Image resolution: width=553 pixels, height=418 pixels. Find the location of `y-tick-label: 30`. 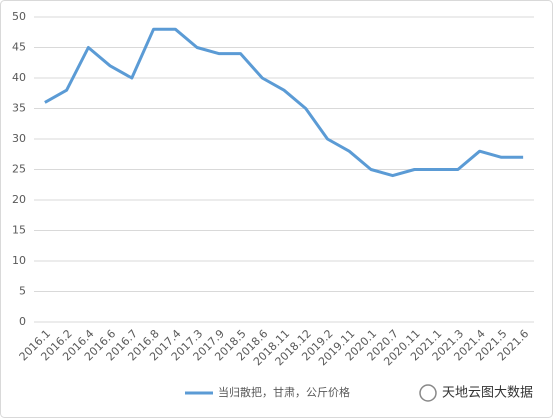

y-tick-label: 30 is located at coordinates (19, 138).